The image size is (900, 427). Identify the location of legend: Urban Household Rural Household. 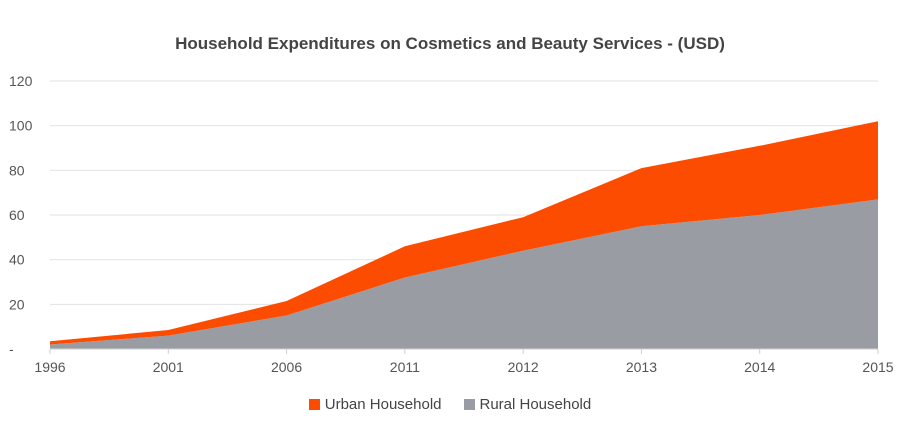
(450, 404).